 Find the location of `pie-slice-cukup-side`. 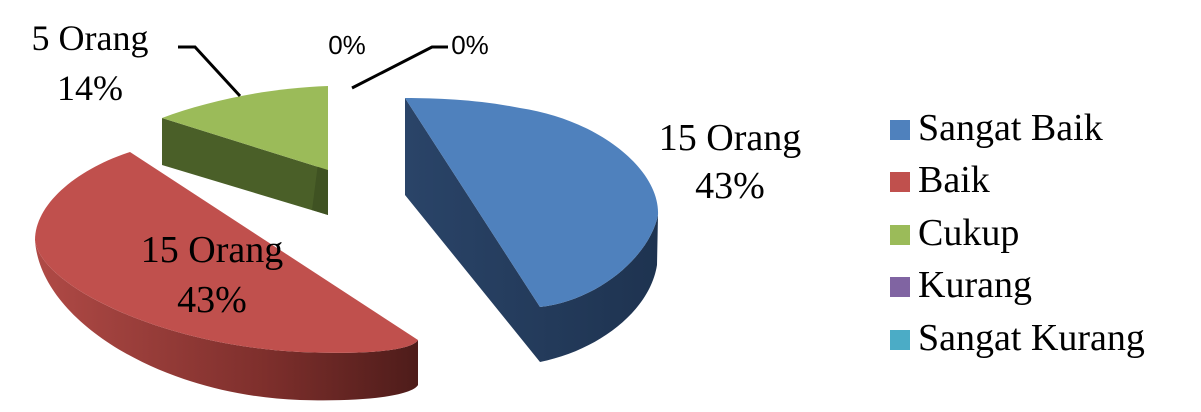

pie-slice-cukup-side is located at coordinates (245, 166).